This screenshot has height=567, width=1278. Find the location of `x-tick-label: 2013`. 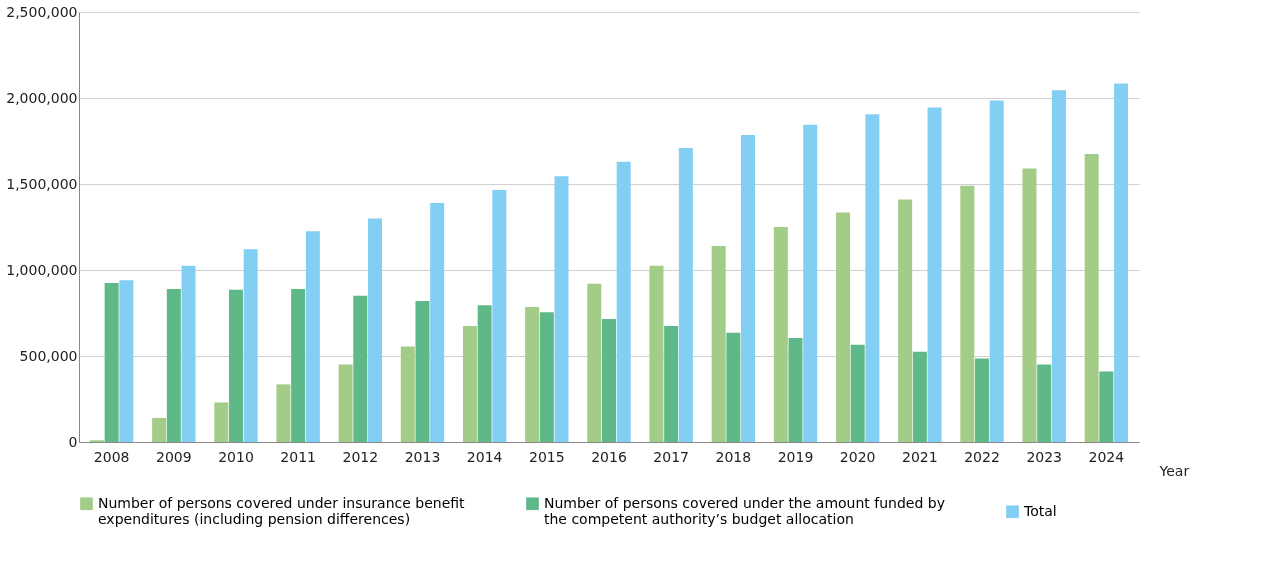

x-tick-label: 2013 is located at coordinates (422, 456).